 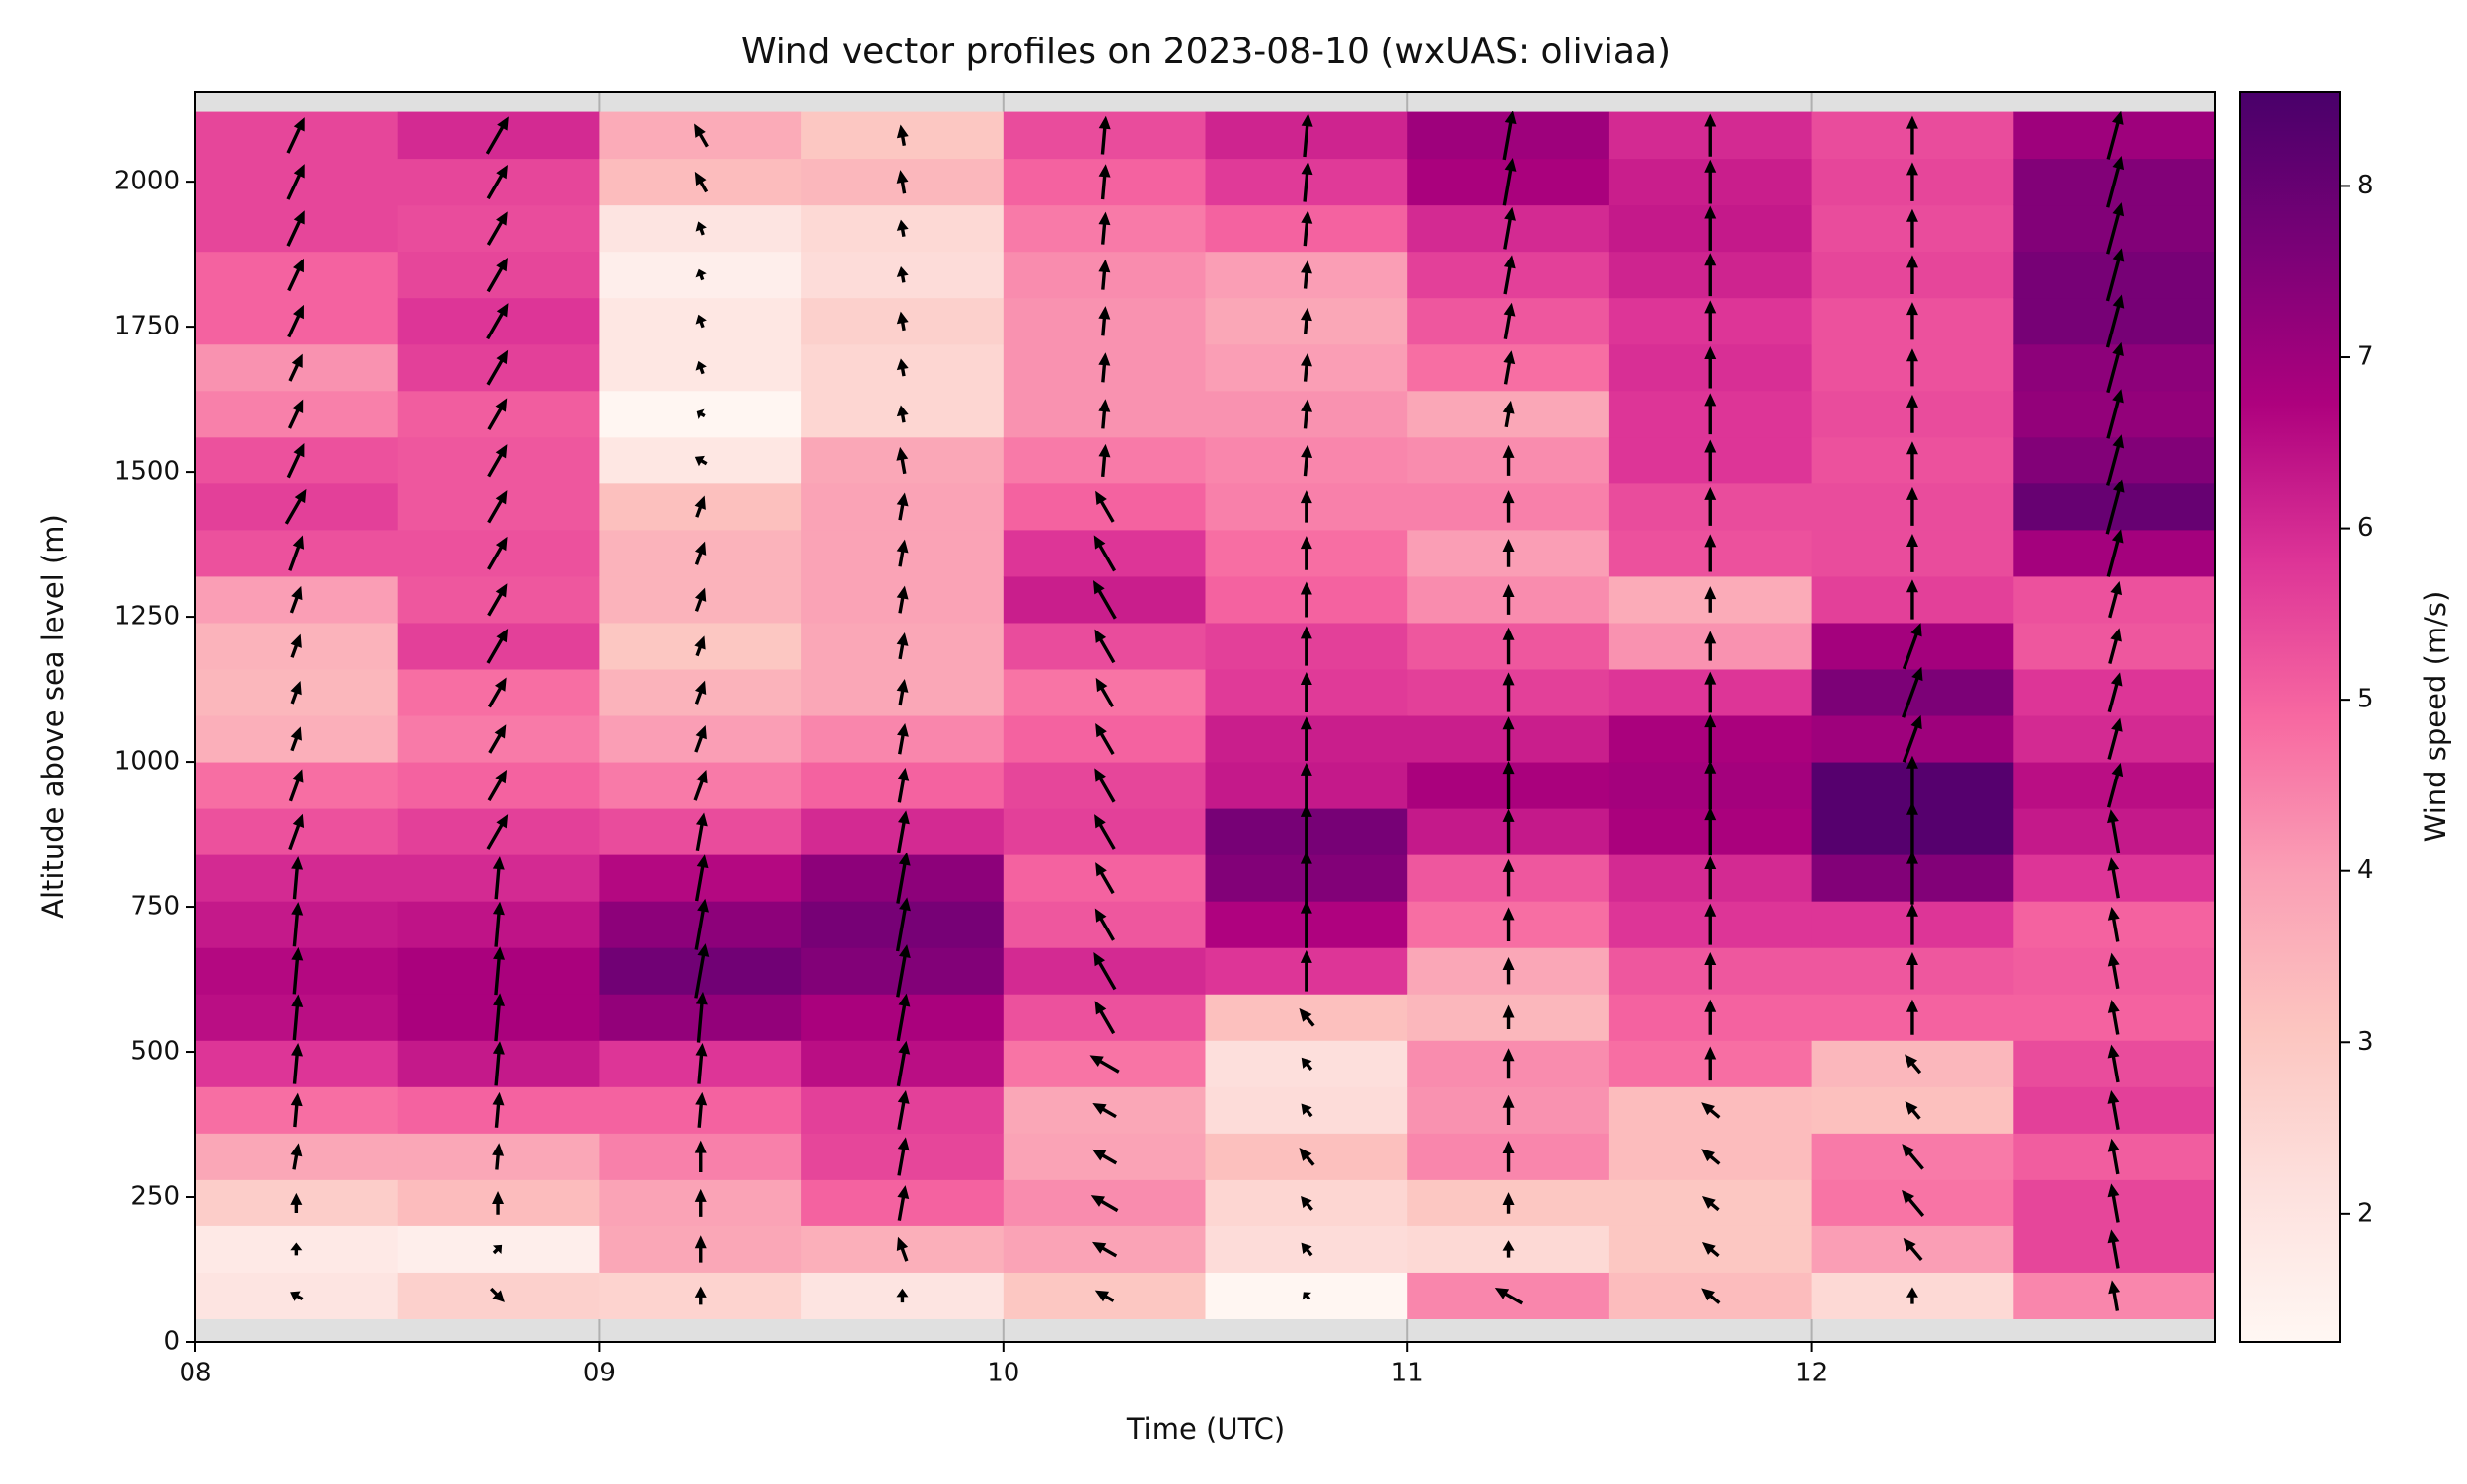 I want to click on y-tick-label: 0, so click(x=171, y=1342).